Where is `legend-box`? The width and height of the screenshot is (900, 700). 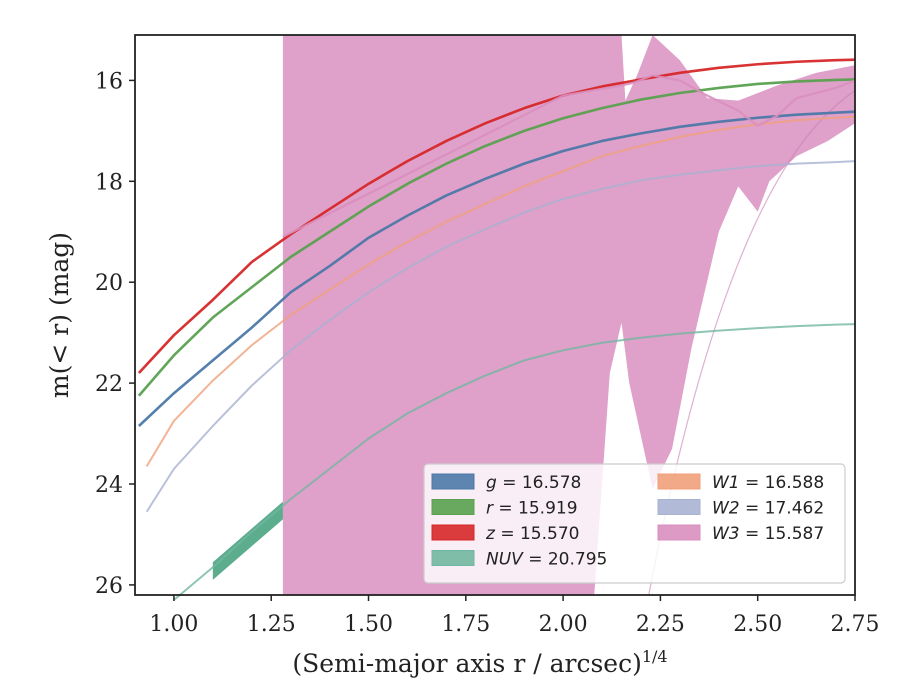
legend-box is located at coordinates (634, 523).